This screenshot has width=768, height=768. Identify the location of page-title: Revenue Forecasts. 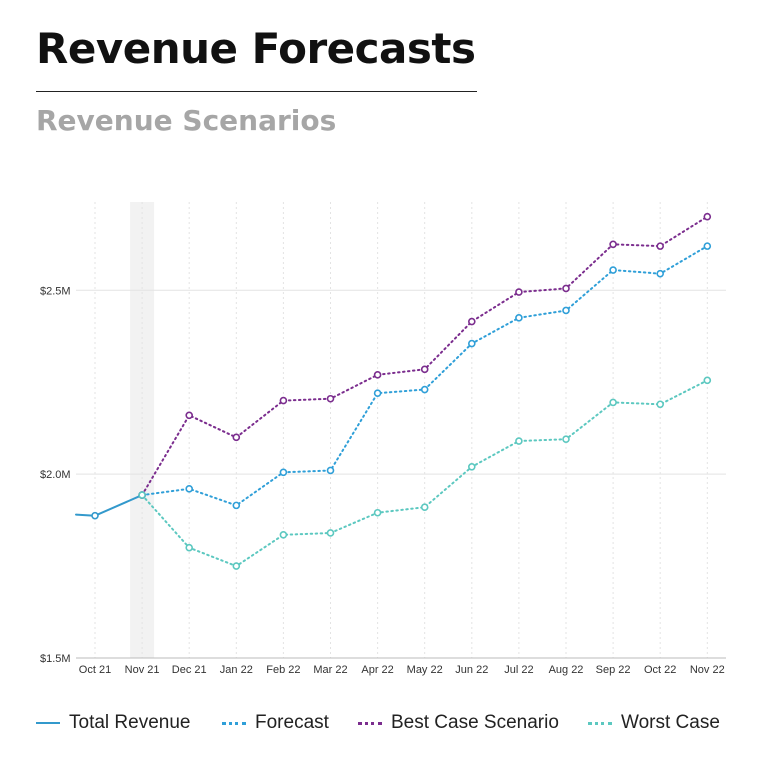
(256, 48).